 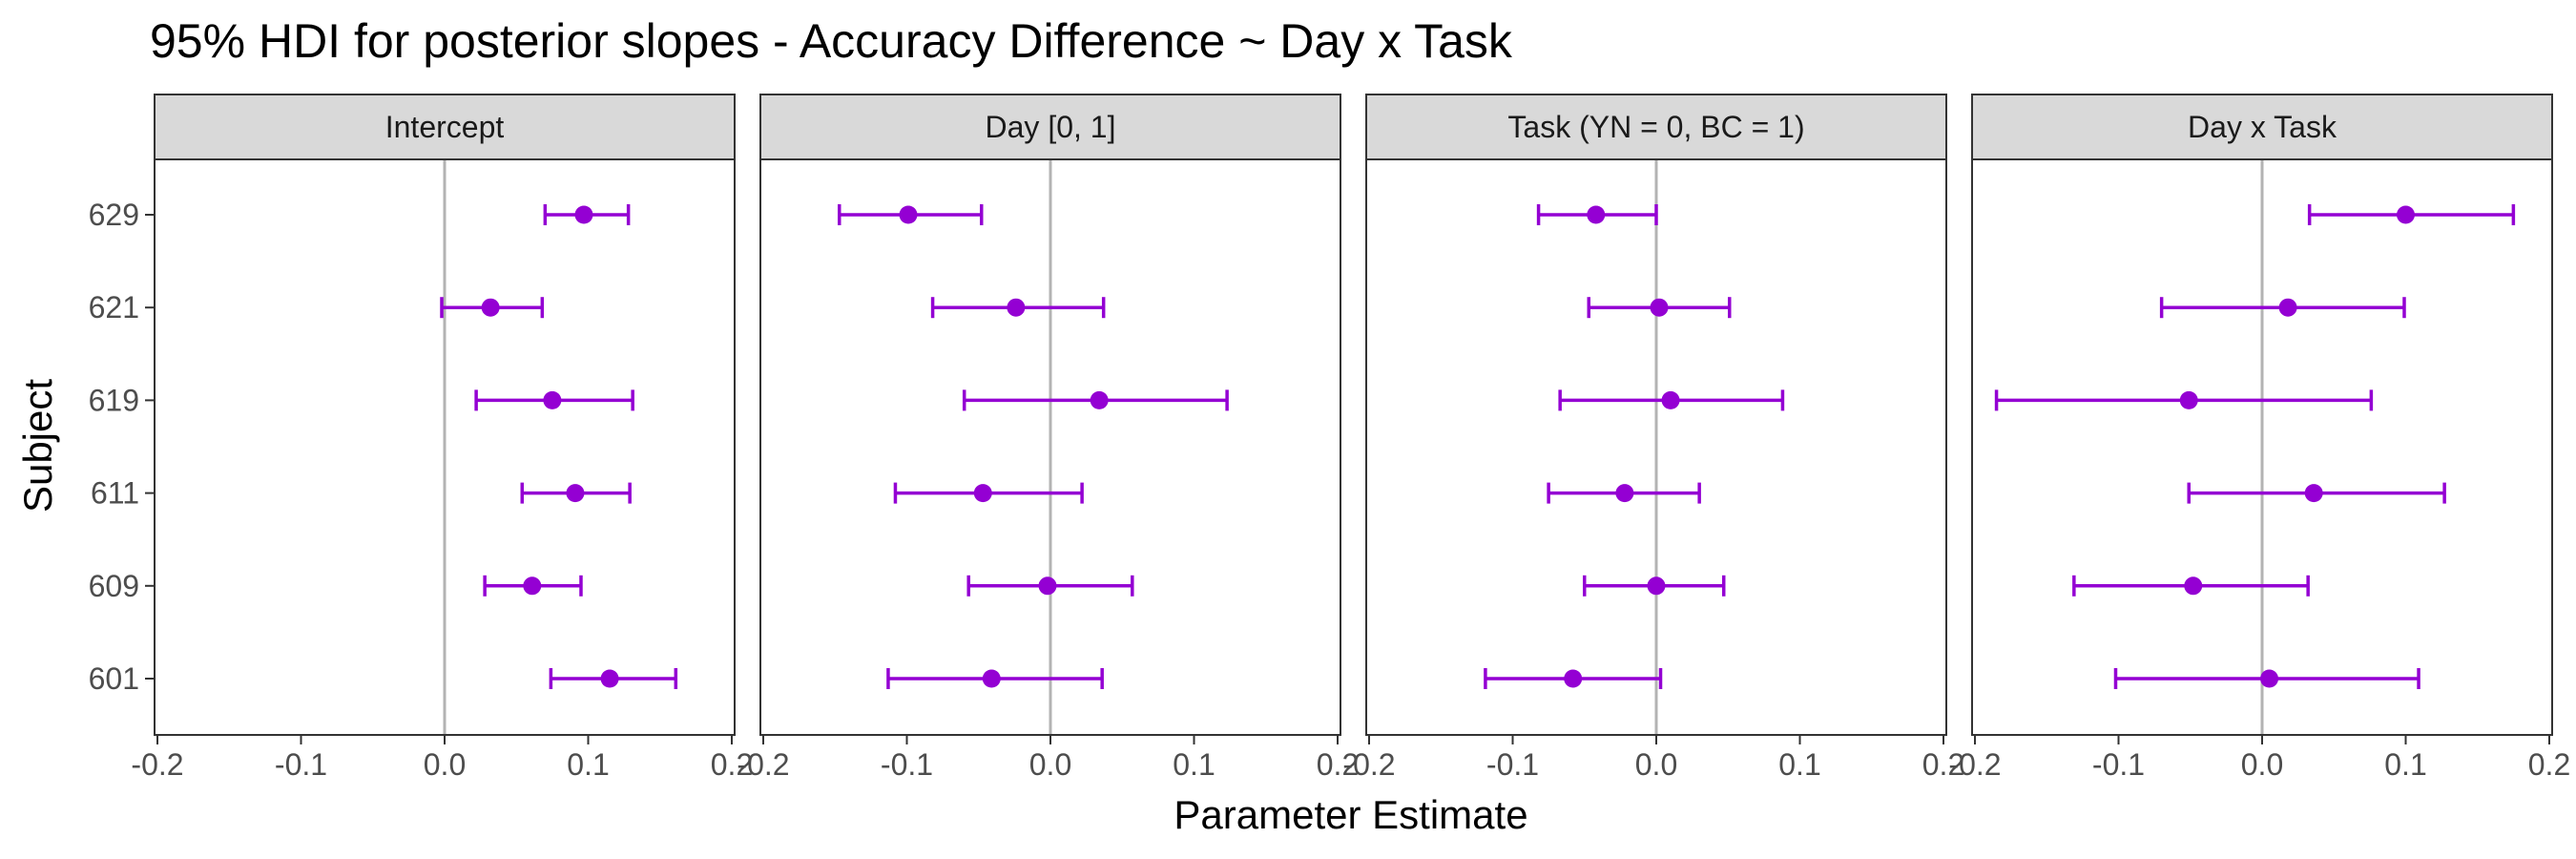 I want to click on facet-strip-label: Day x Task, so click(x=2262, y=127).